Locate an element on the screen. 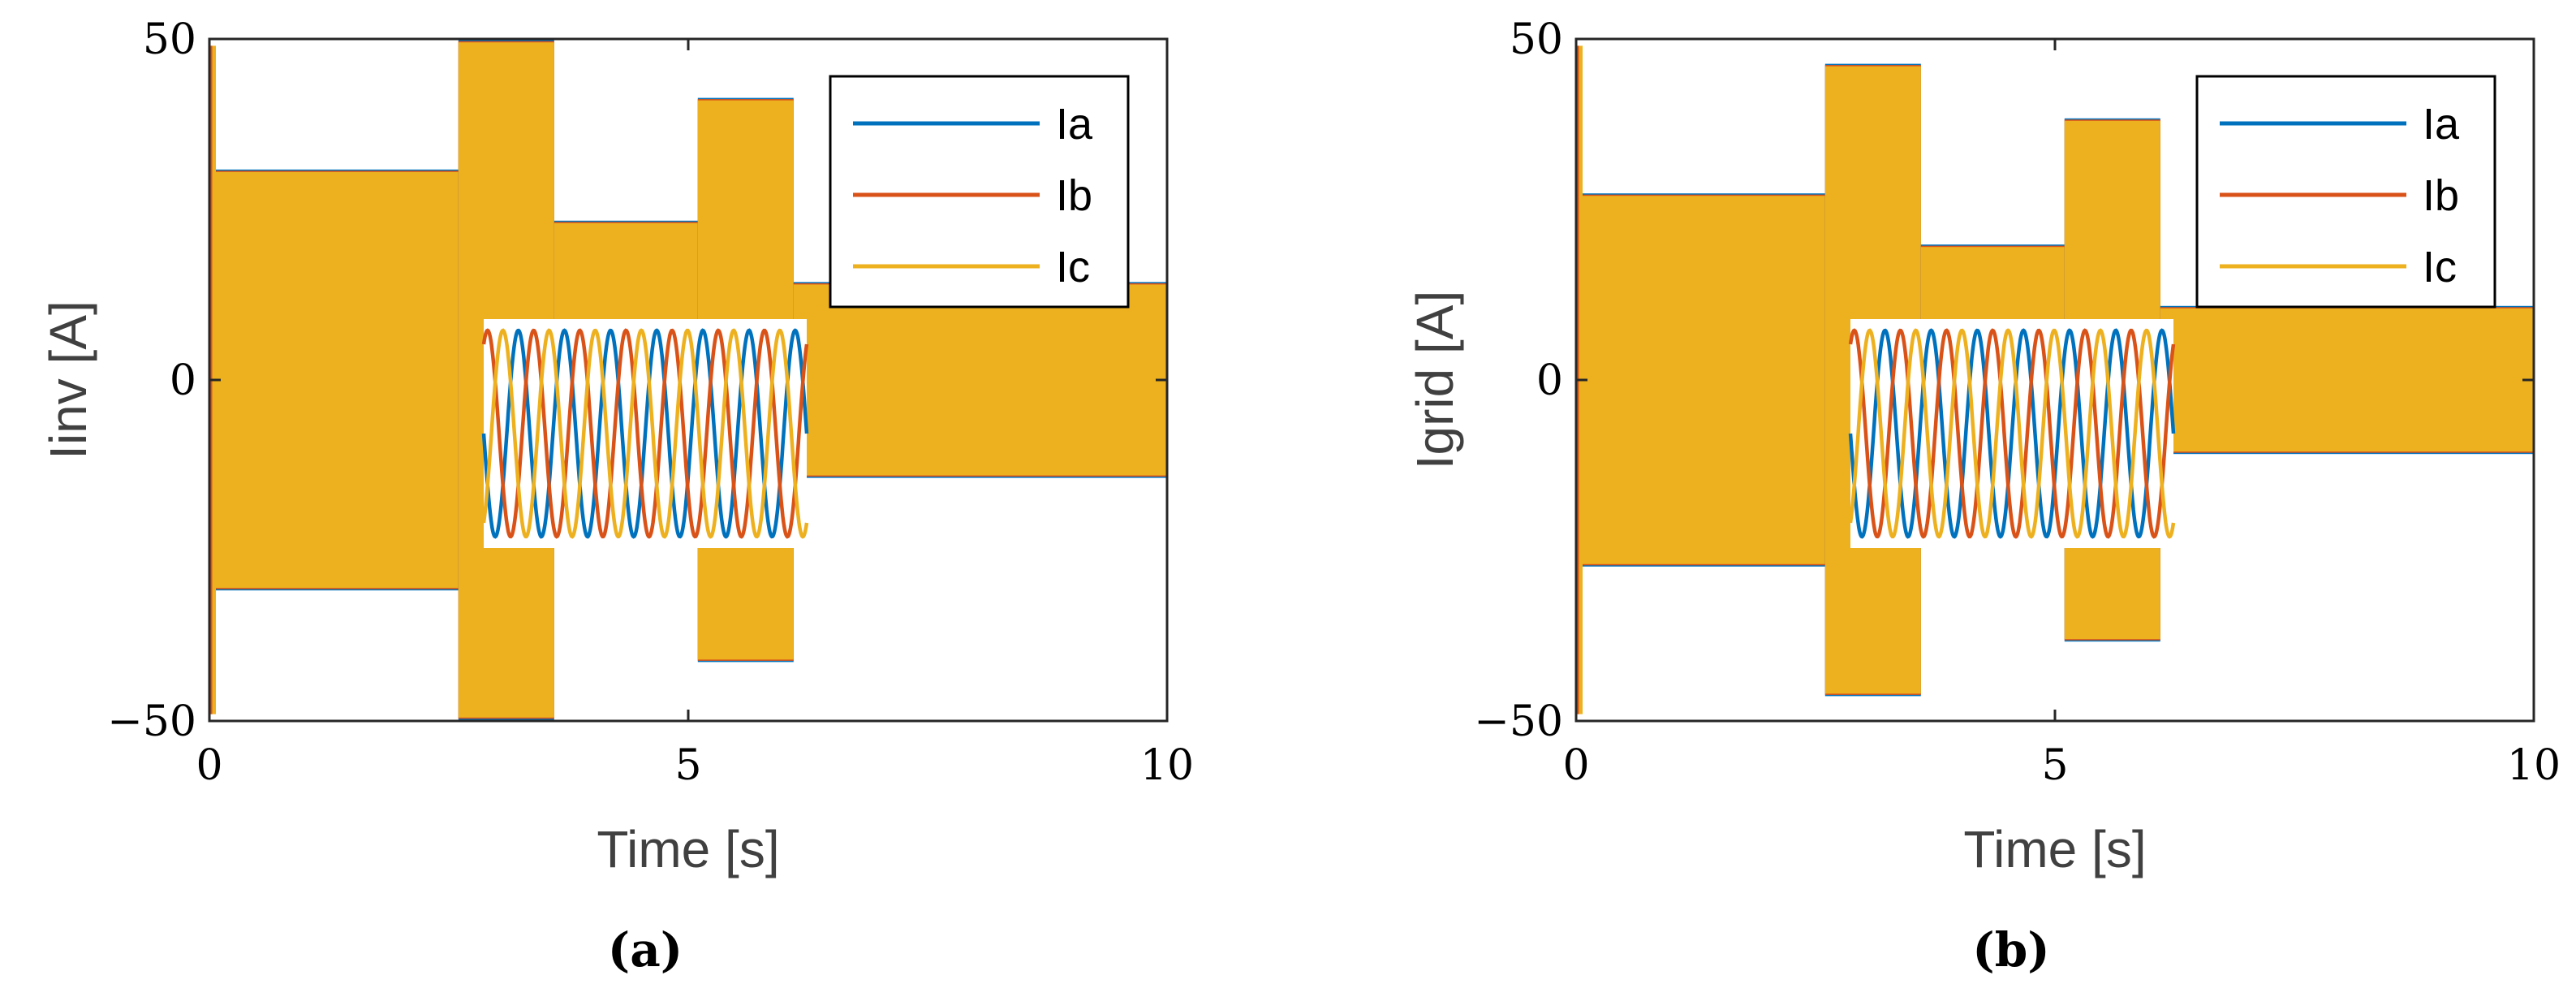 This screenshot has height=997, width=2576. panel-b-label: (b) is located at coordinates (2010, 950).